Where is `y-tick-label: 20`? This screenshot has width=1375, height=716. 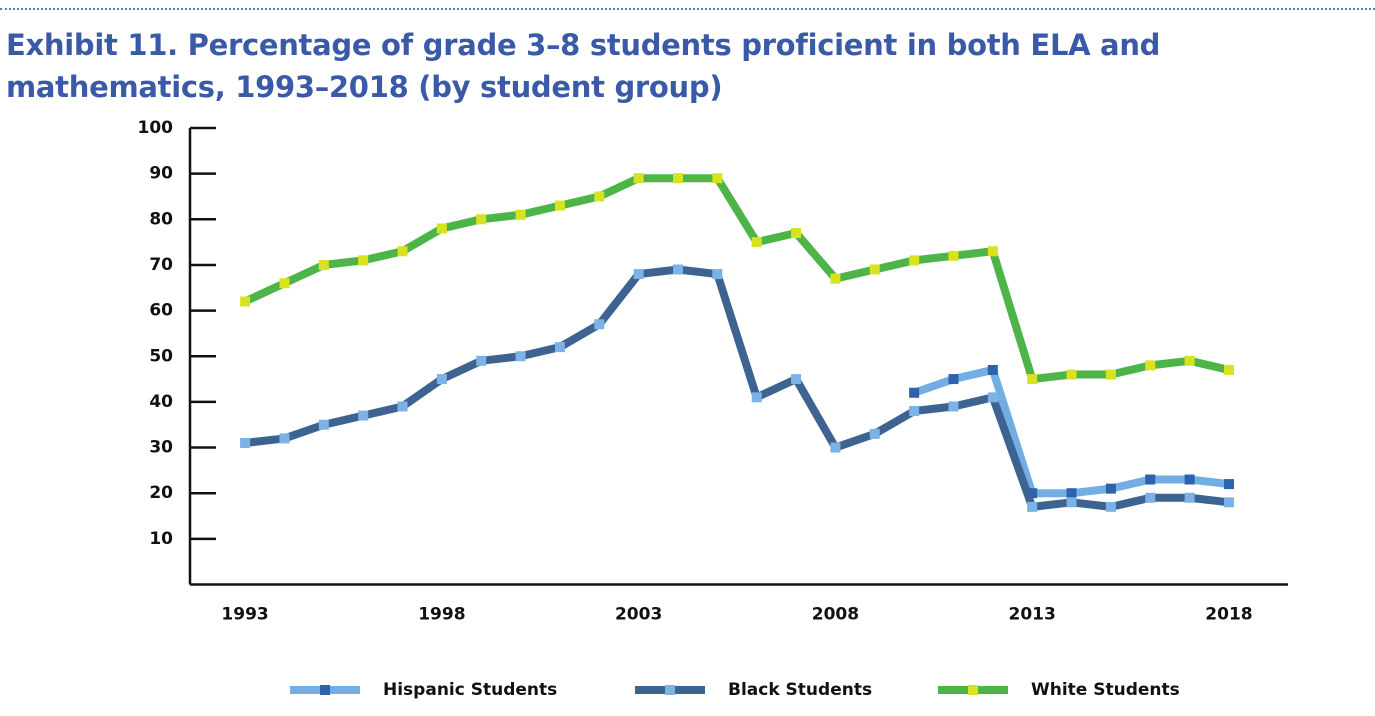 y-tick-label: 20 is located at coordinates (161, 493).